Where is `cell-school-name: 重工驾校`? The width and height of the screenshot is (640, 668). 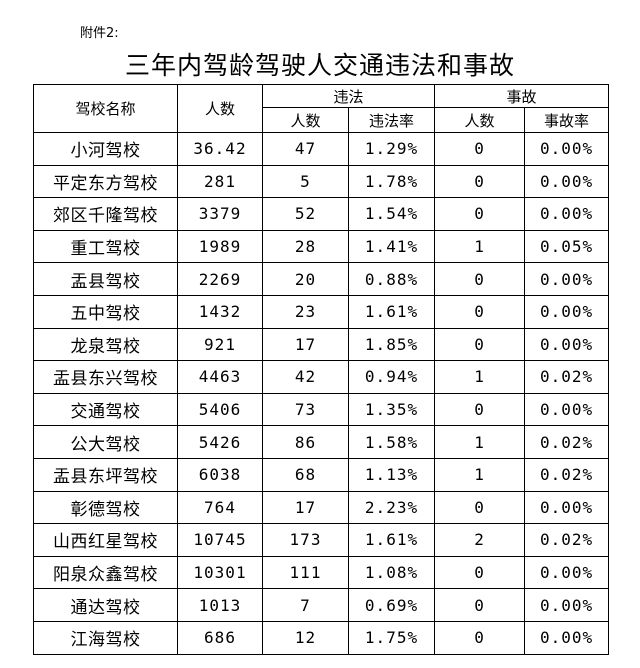 cell-school-name: 重工驾校 is located at coordinates (105, 246).